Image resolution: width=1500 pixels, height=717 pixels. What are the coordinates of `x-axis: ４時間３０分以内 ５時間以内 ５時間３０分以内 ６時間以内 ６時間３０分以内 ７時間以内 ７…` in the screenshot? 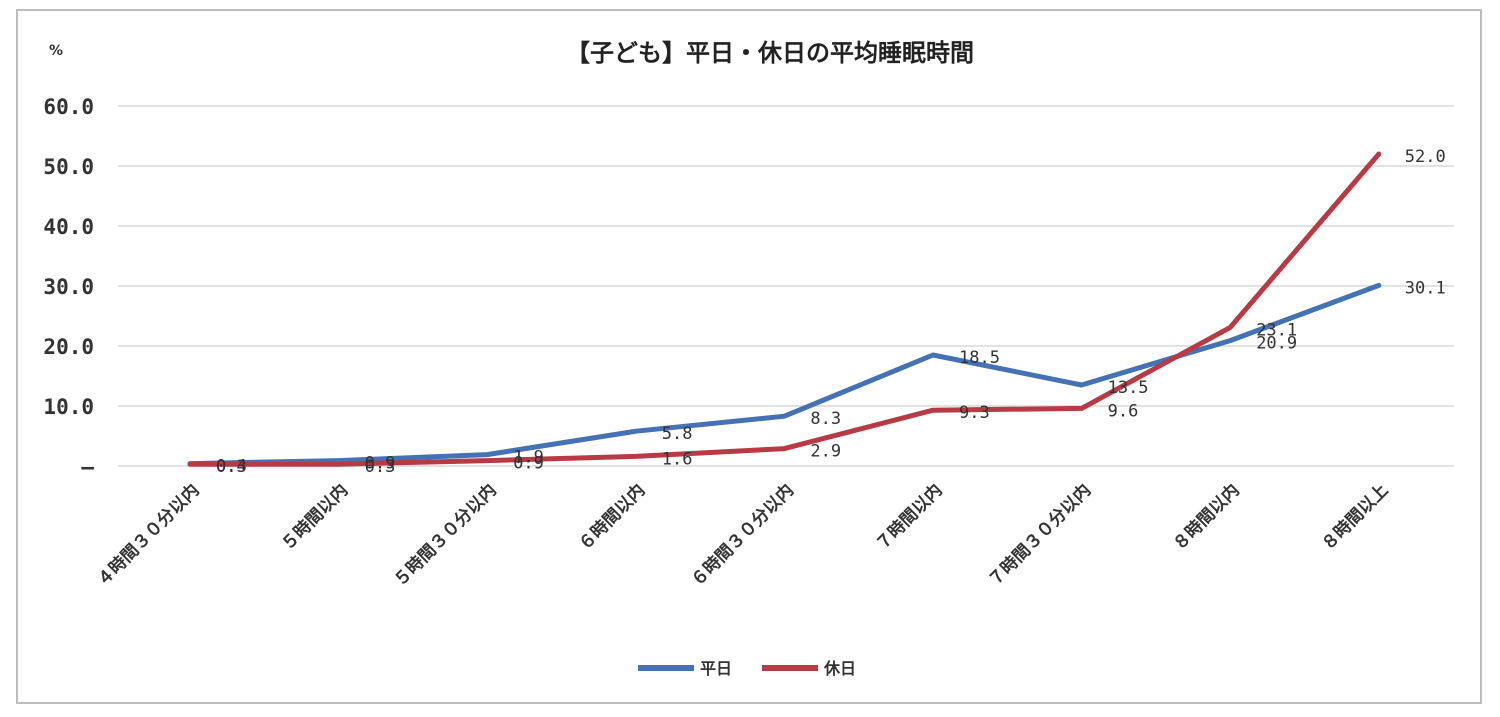 It's located at (743, 535).